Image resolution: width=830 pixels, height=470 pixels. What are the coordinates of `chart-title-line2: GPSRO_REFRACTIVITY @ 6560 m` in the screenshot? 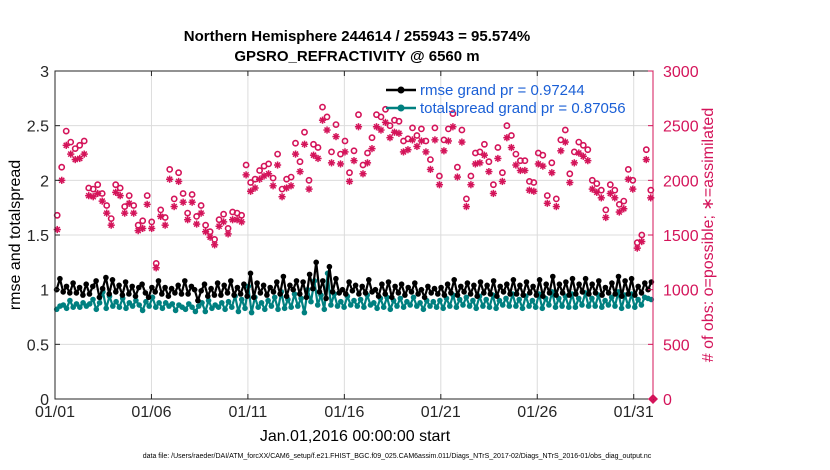 It's located at (356, 56).